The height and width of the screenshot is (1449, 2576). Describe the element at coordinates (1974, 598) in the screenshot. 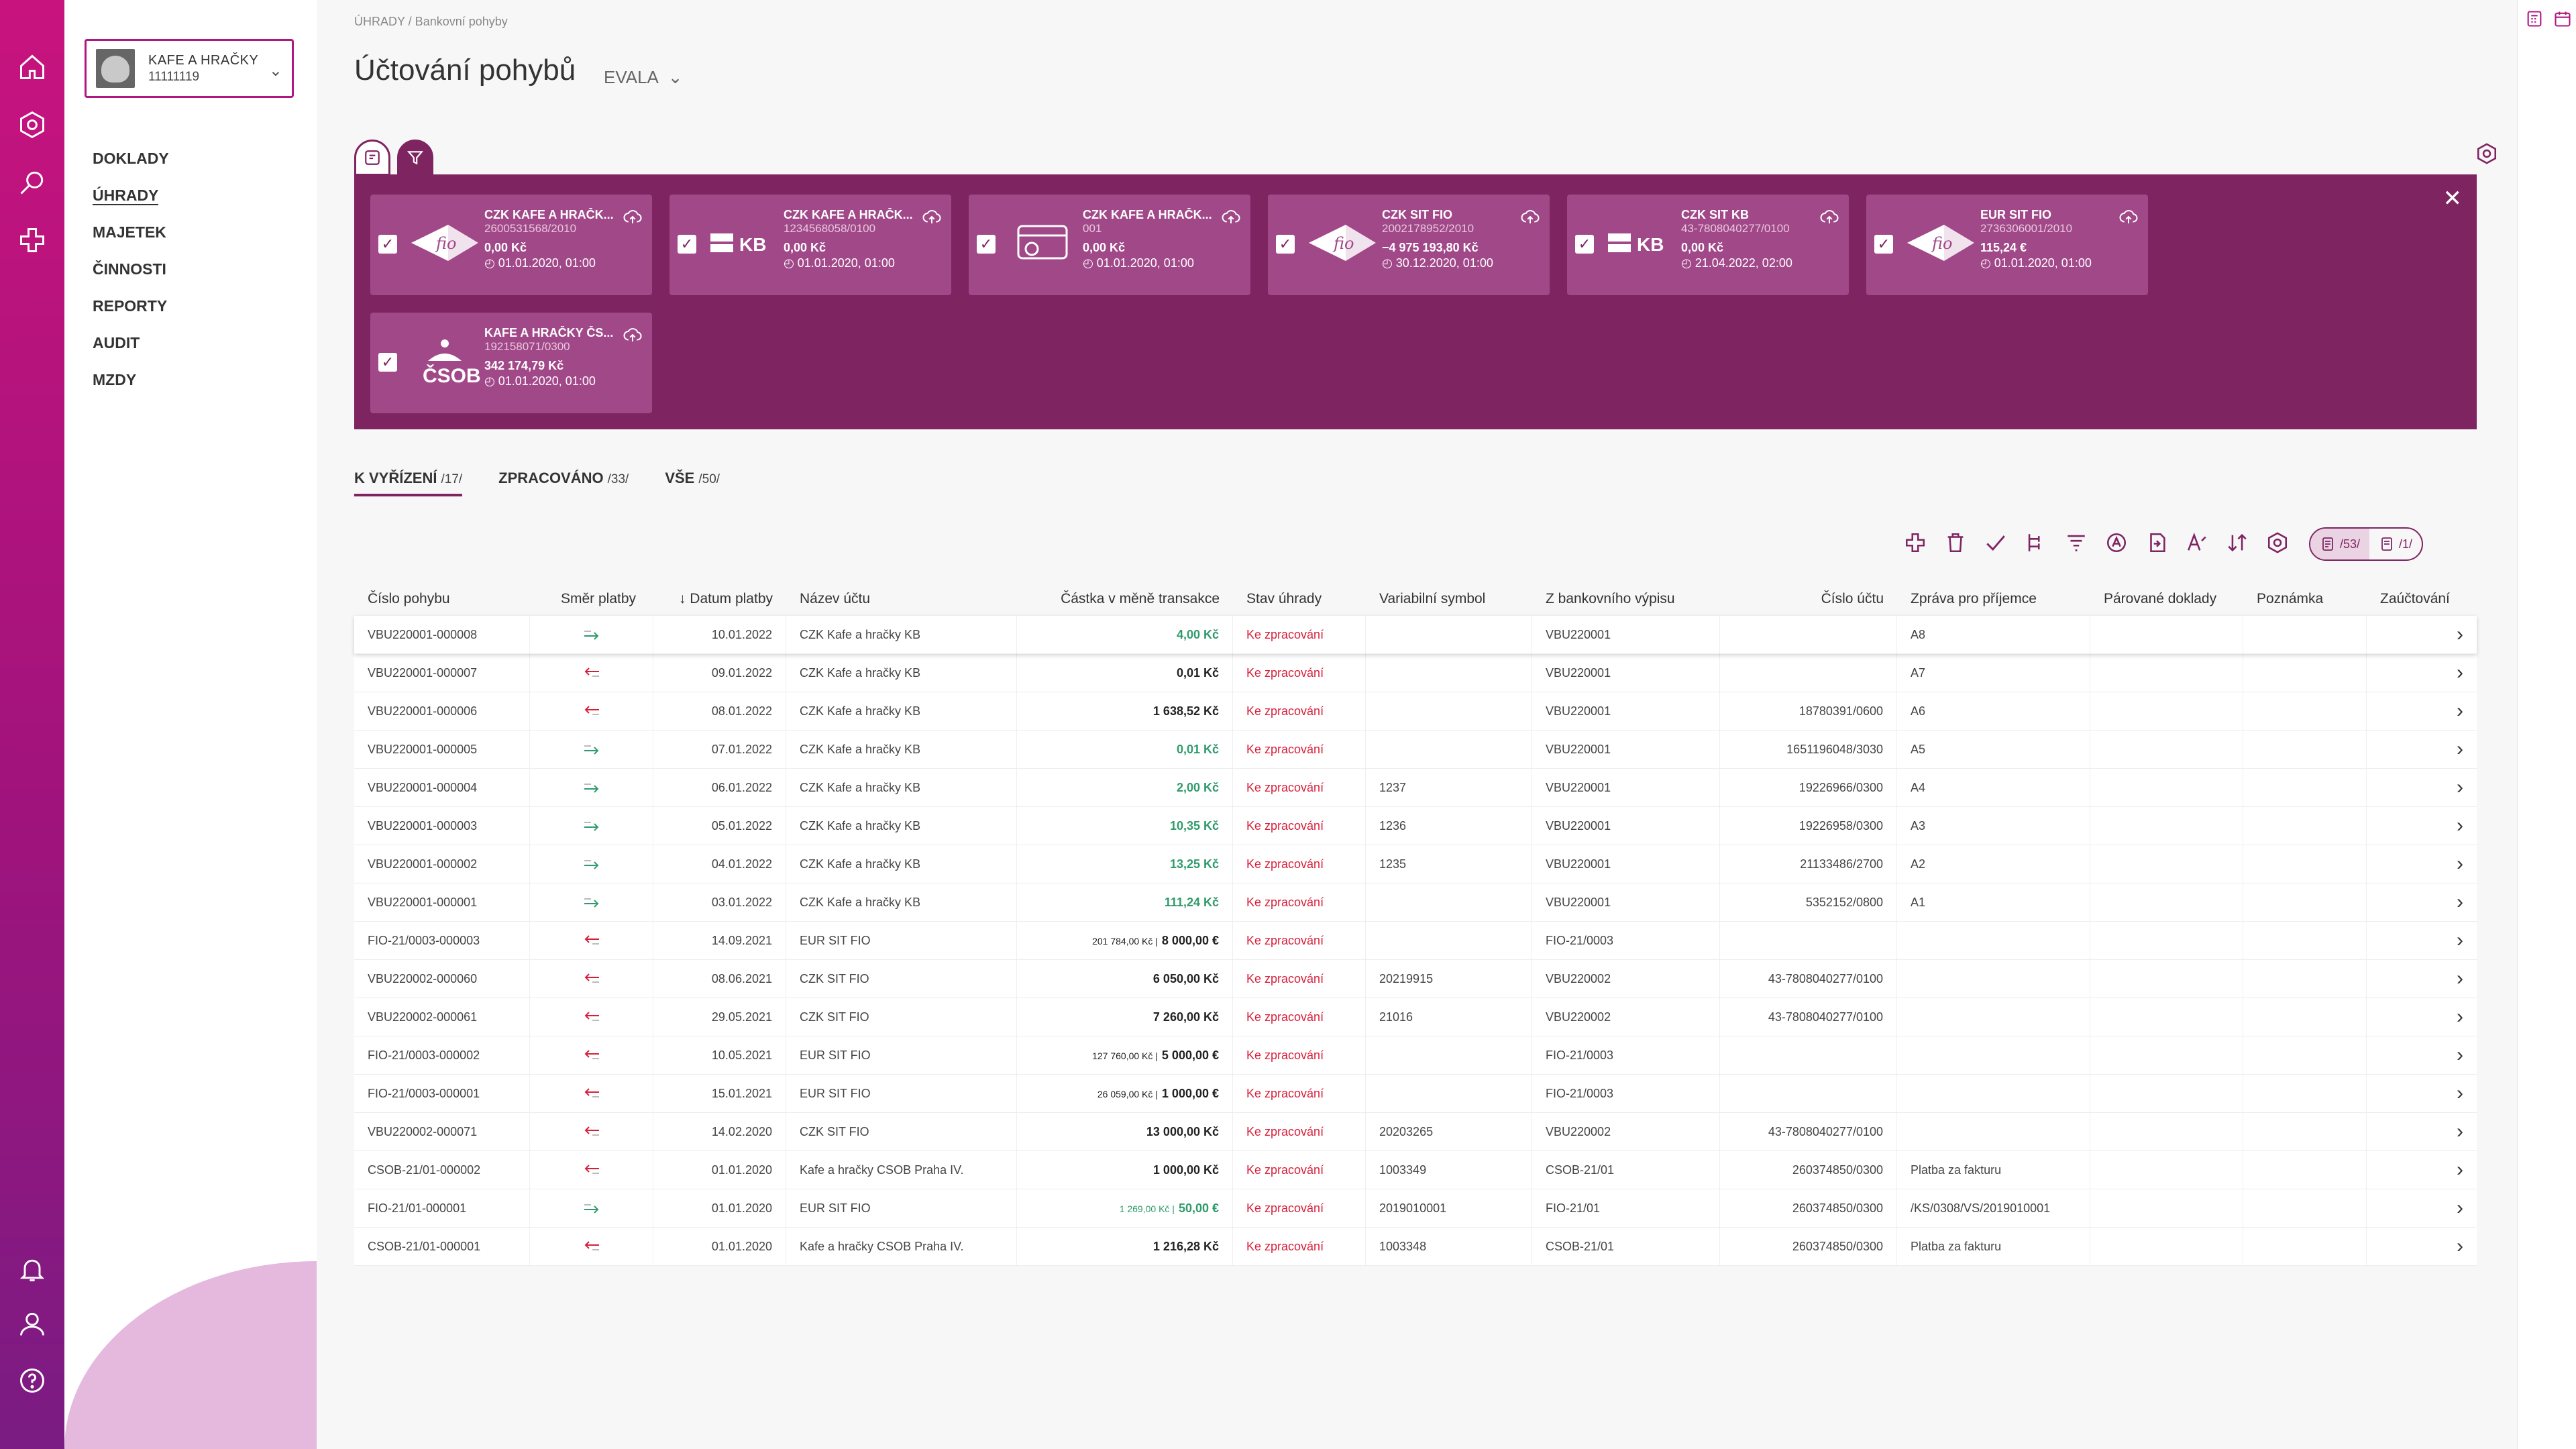

I see `column-header: Zpráva pro příjemce` at that location.